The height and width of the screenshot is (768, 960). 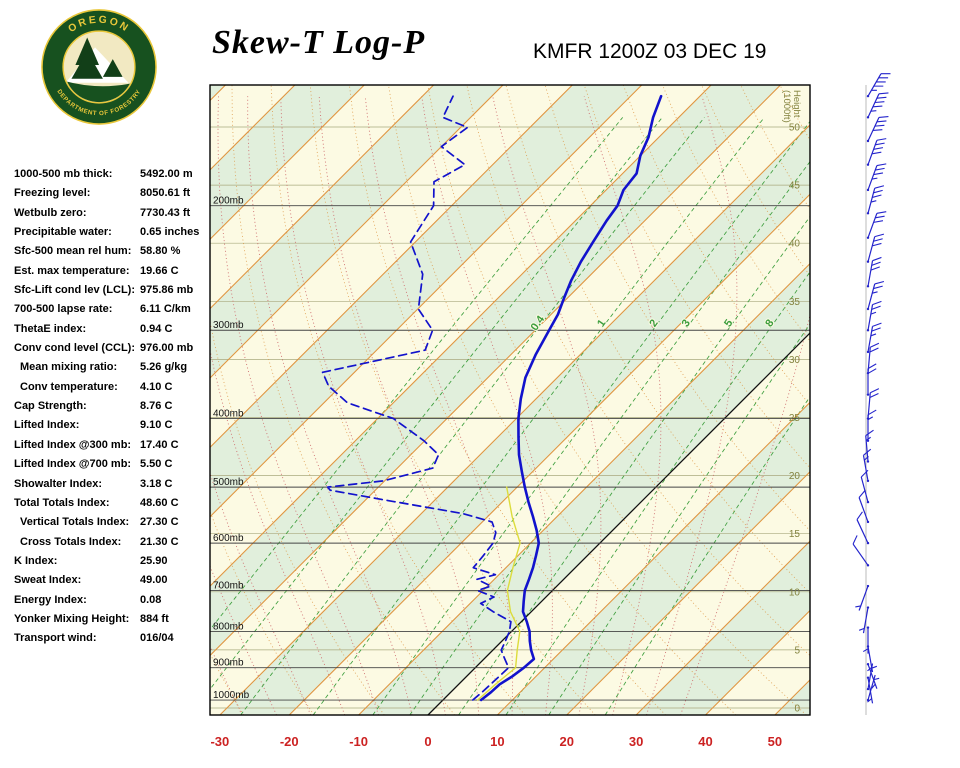 I want to click on index-row: Sfc-500 mean rel hum: 58.80 %, so click(x=114, y=251).